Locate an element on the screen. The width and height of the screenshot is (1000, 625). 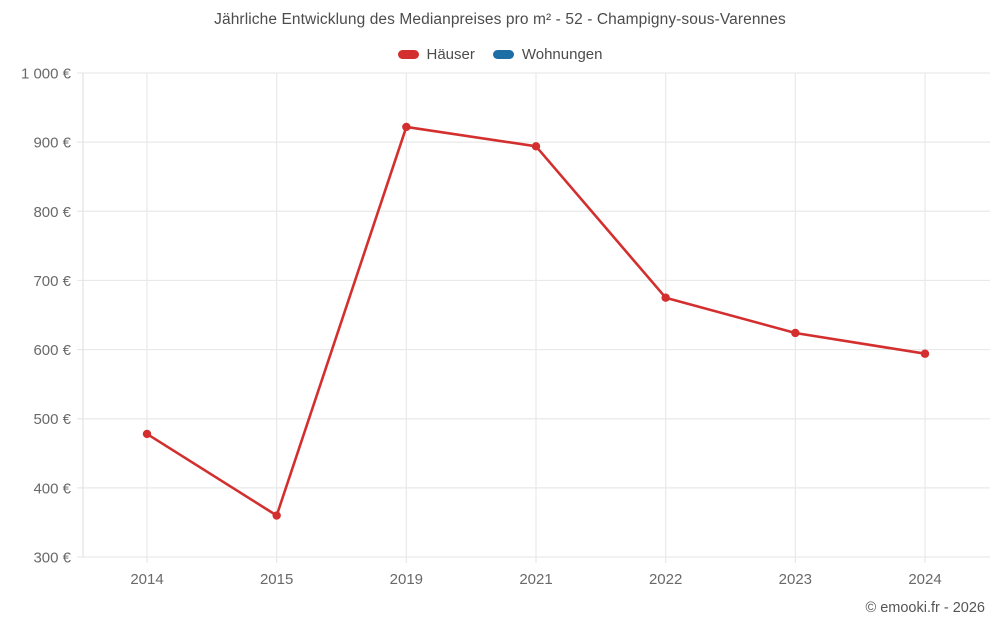
y-axis-tick-label: 700 € is located at coordinates (52, 281).